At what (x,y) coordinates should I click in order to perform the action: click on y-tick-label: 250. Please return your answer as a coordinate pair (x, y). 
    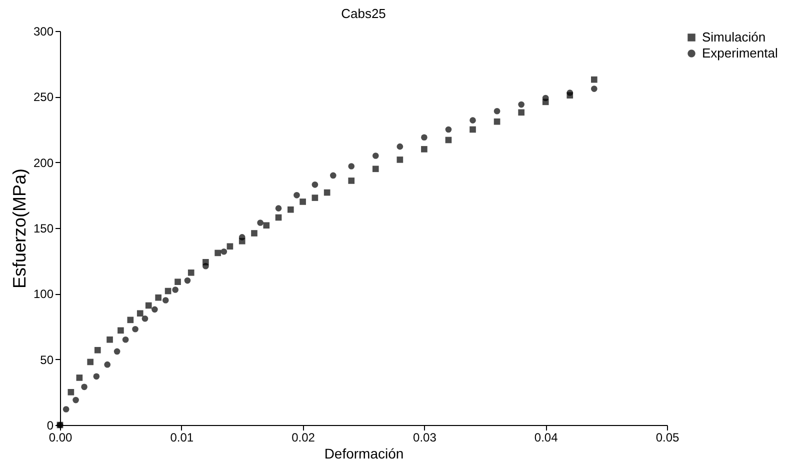
    Looking at the image, I should click on (43, 97).